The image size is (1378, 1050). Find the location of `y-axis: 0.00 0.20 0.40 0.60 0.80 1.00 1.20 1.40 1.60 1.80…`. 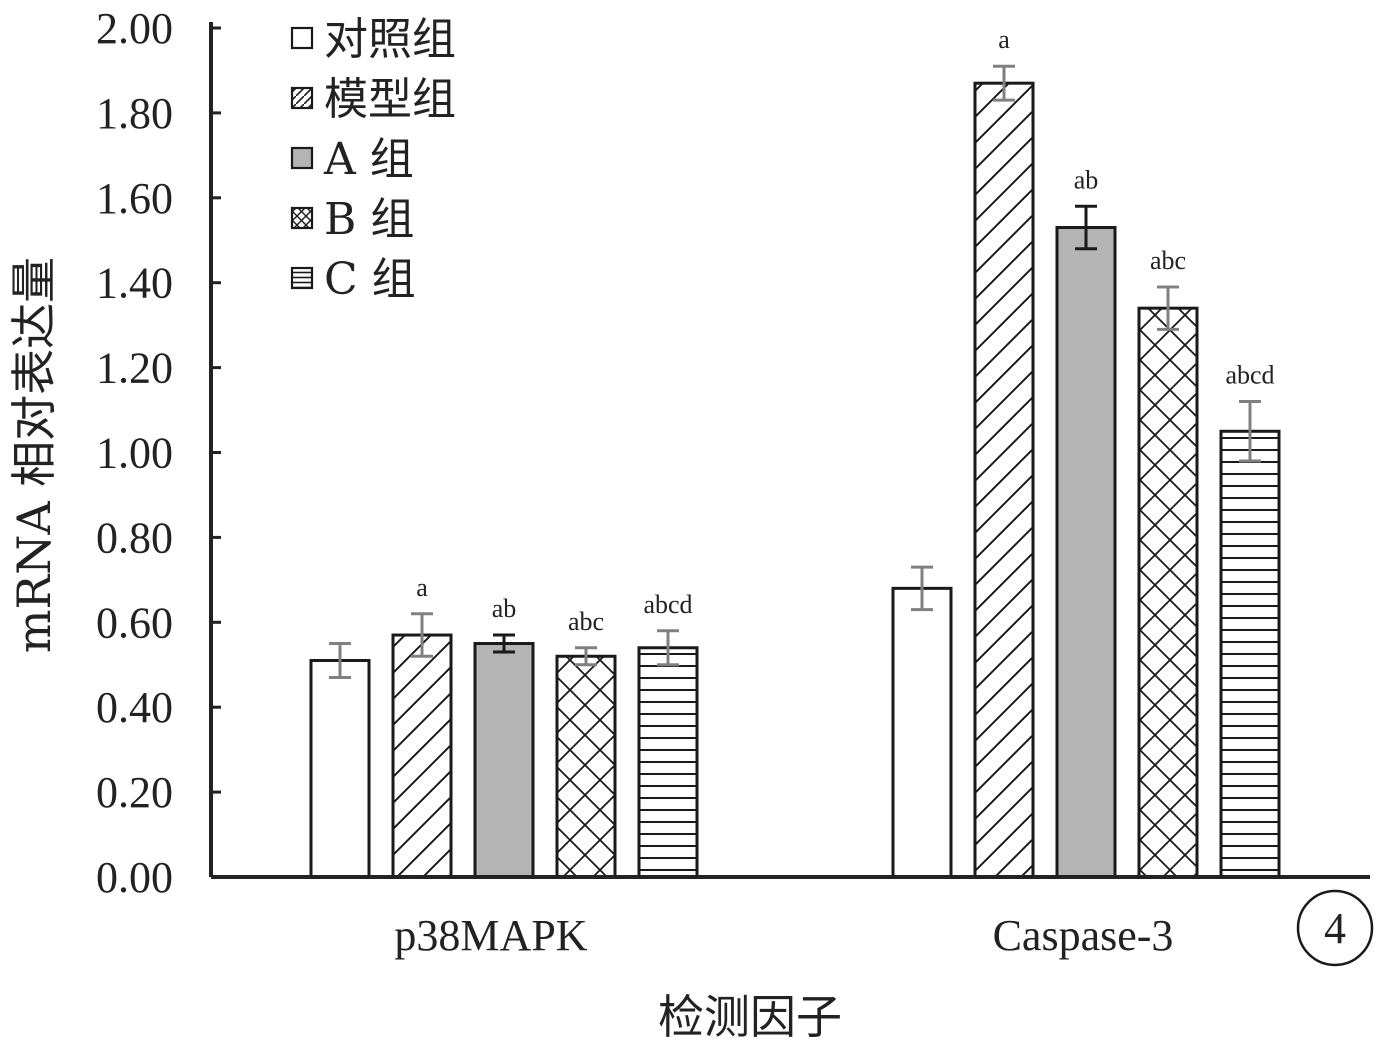

y-axis: 0.00 0.20 0.40 0.60 0.80 1.00 1.20 1.40 1.60 1.80… is located at coordinates (158, 453).